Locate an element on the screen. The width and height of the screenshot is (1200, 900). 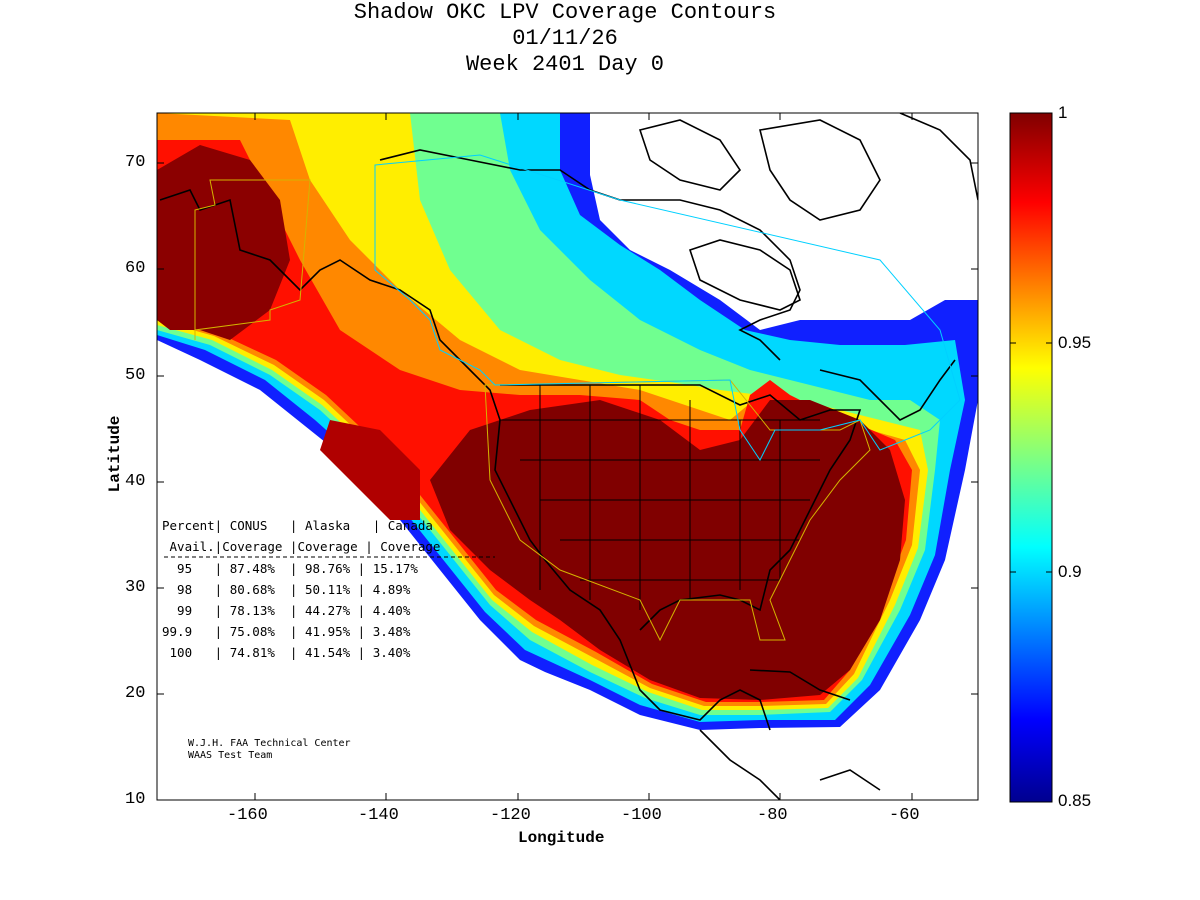
y-tick-label: 10 is located at coordinates (135, 799).